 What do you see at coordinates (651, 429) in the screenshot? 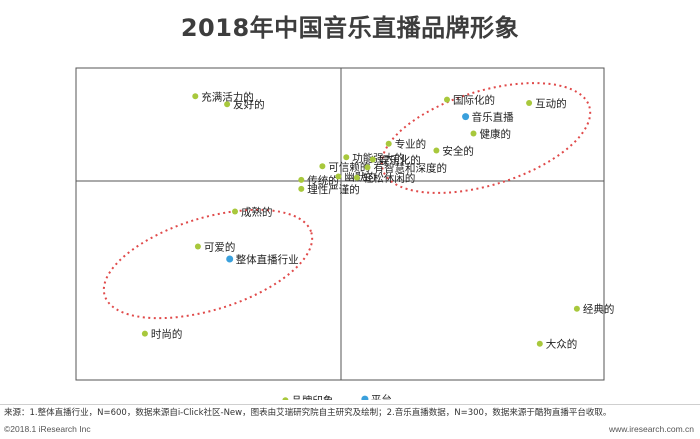
I see `website: www.iresearch.com.cn` at bounding box center [651, 429].